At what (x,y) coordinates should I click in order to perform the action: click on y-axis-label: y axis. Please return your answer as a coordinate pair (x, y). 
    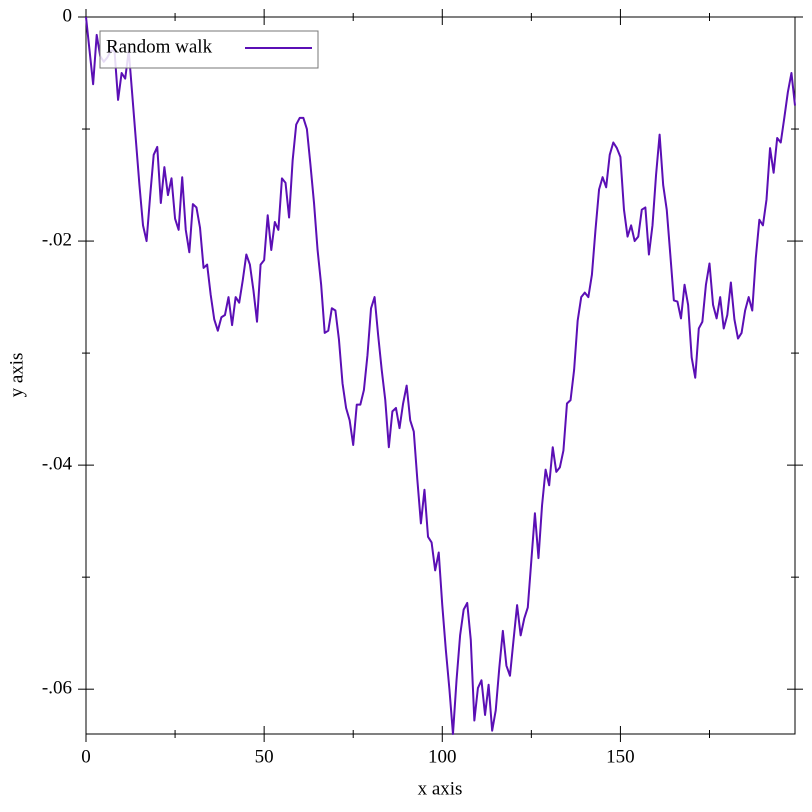
    Looking at the image, I should click on (16, 375).